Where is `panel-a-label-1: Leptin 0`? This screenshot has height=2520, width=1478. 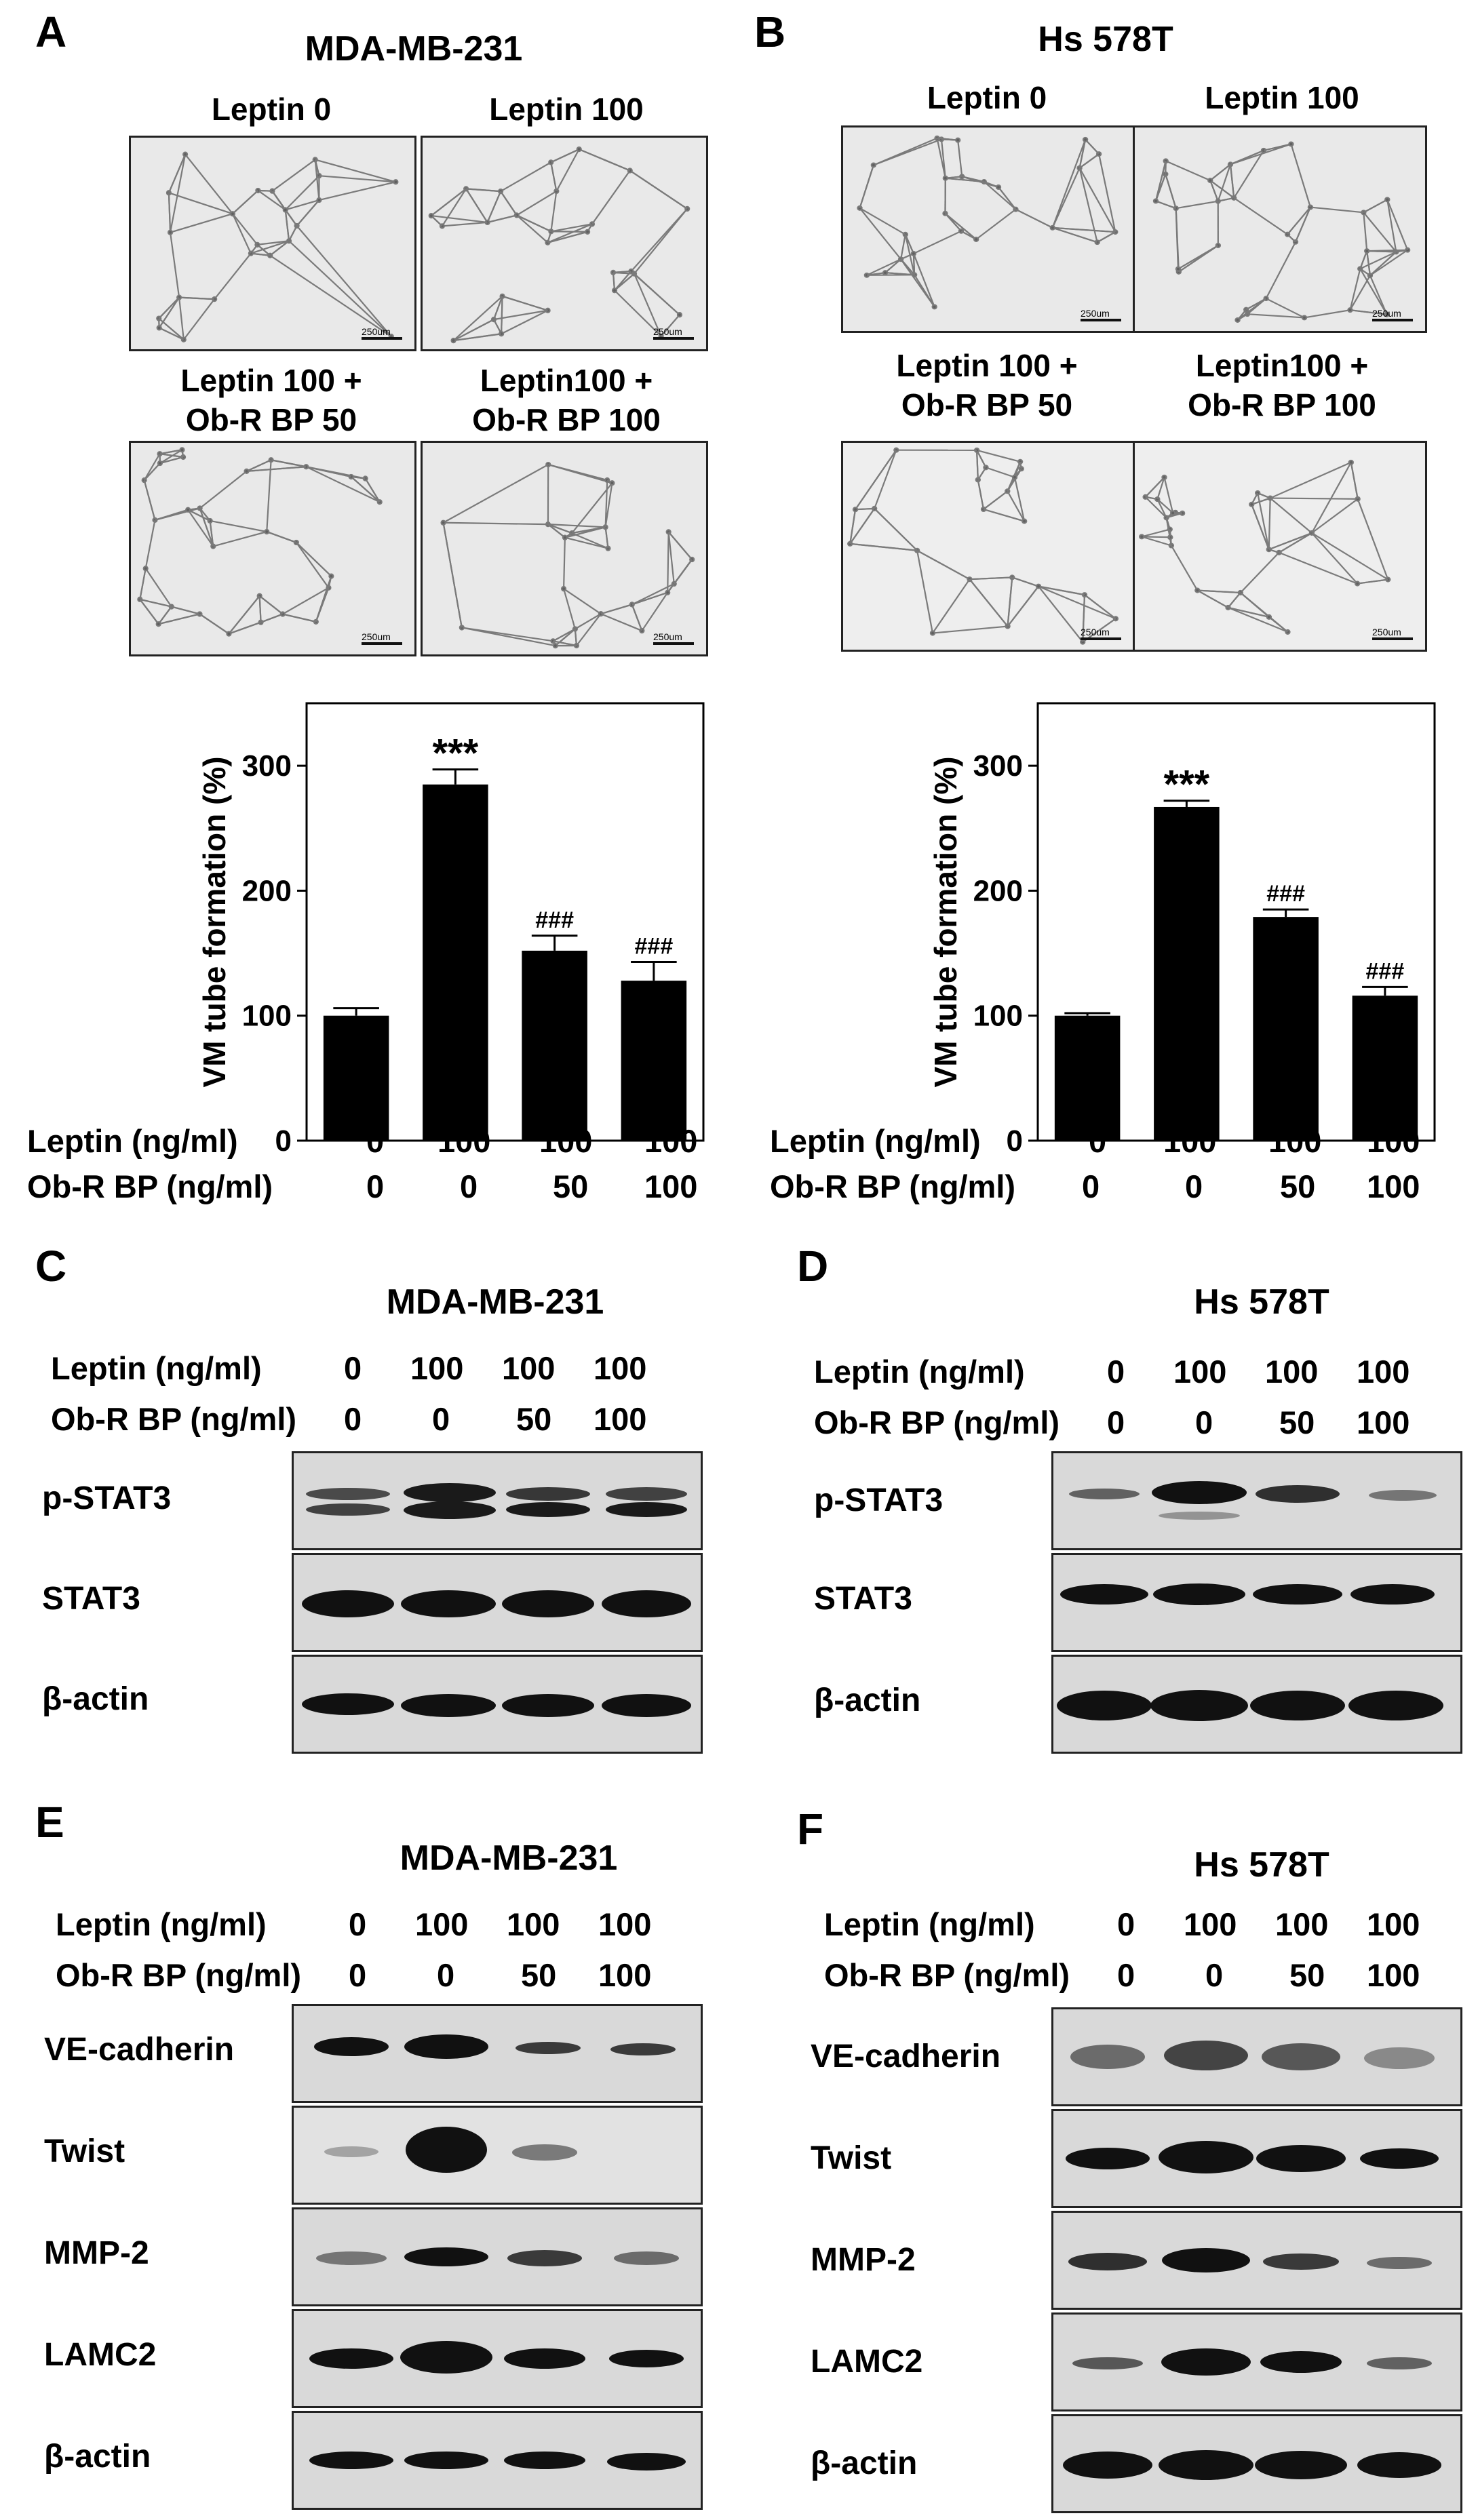
panel-a-label-1: Leptin 0 is located at coordinates (272, 109).